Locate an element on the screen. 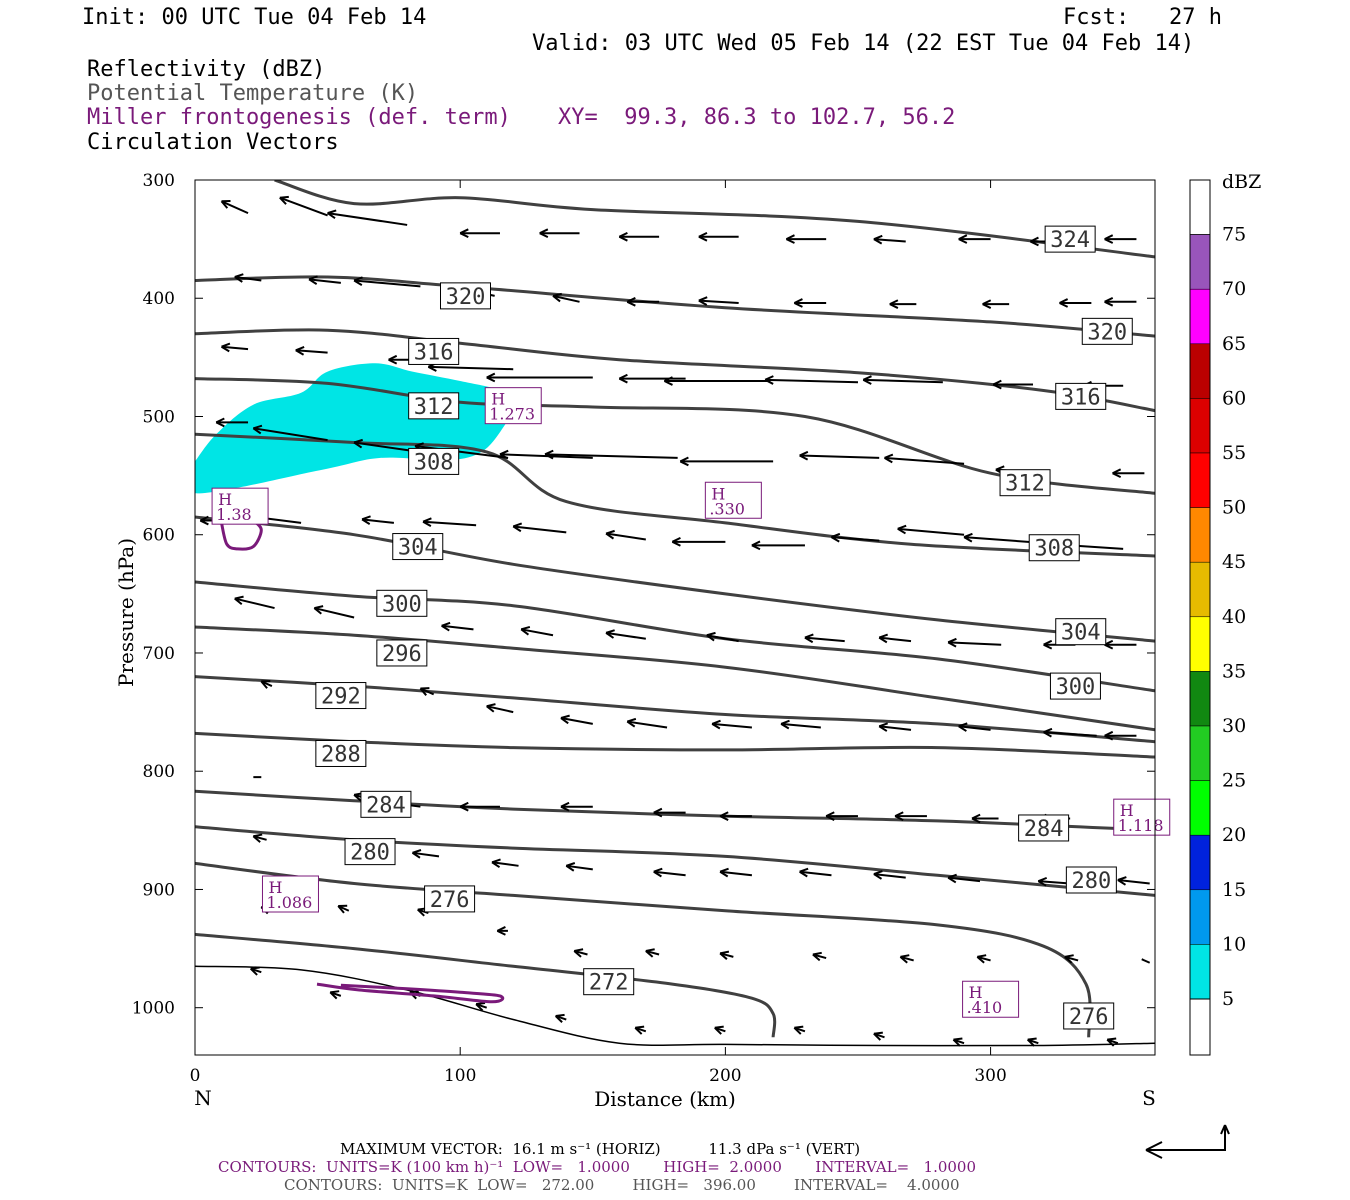 This screenshot has height=1200, width=1350. colorbar-label: 30 is located at coordinates (1234, 726).